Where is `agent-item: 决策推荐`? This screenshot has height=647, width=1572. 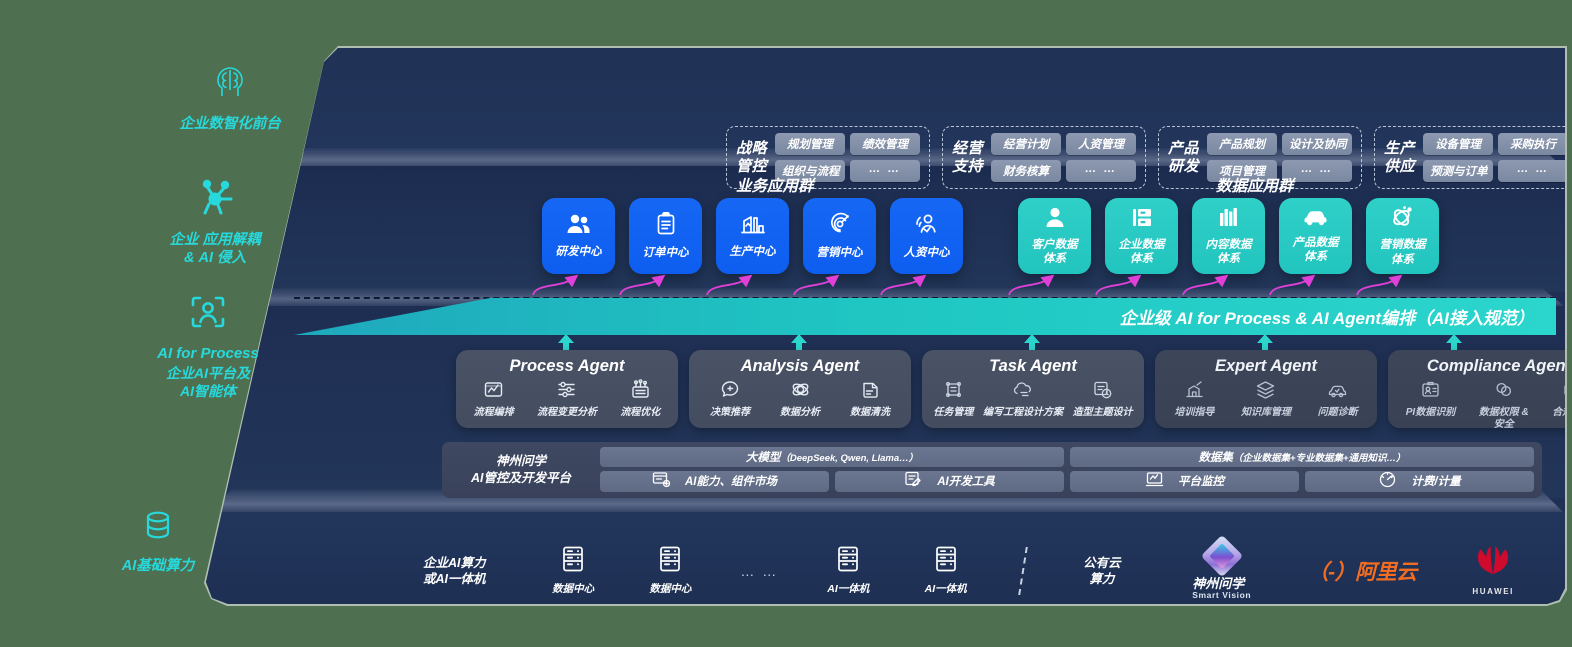
agent-item: 决策推荐 is located at coordinates (730, 399).